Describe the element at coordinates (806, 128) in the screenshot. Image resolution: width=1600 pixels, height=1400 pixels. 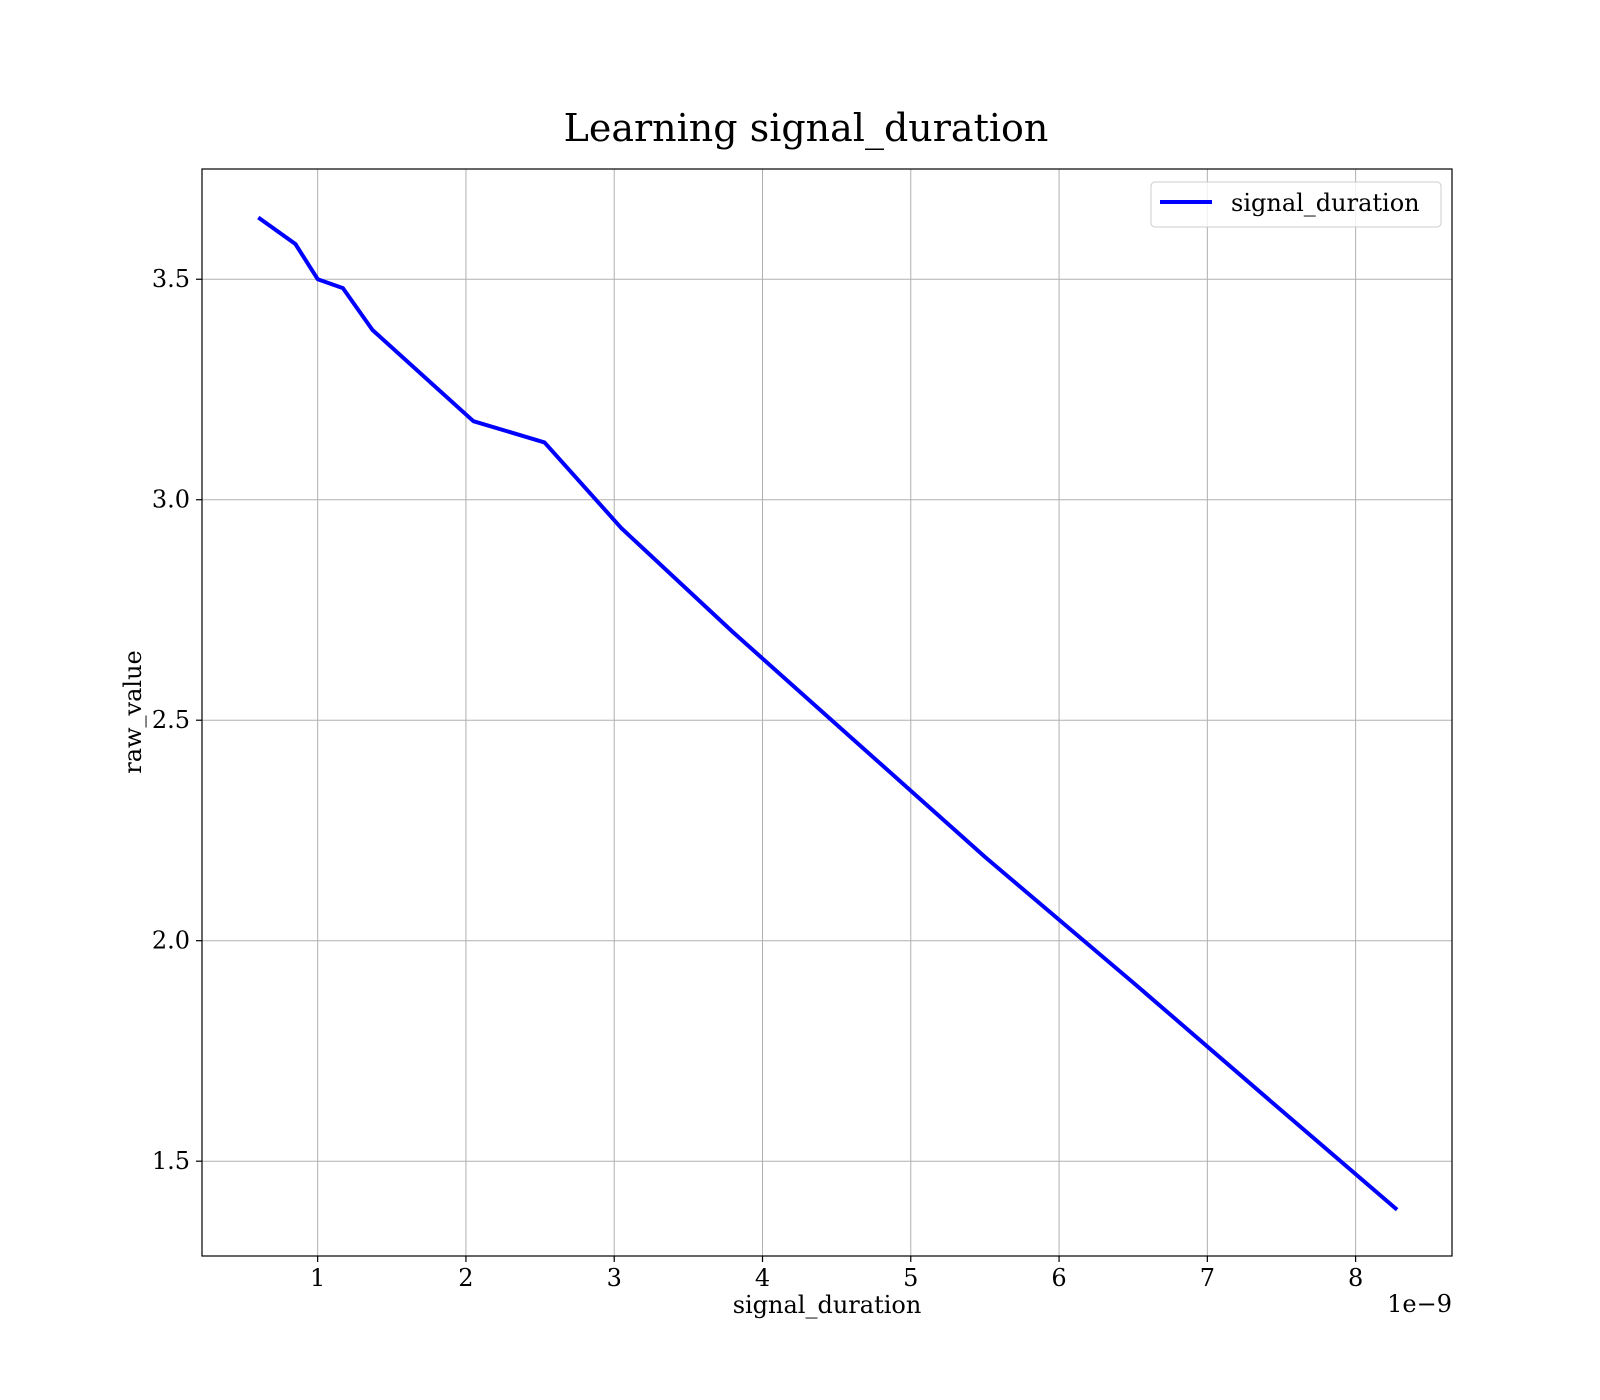
I see `chart-title: Learning signal_duration` at that location.